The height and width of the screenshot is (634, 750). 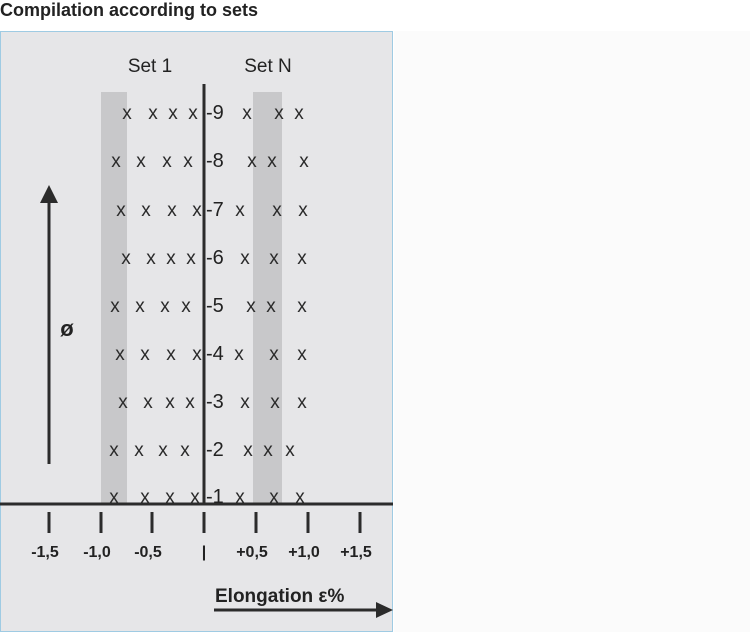 What do you see at coordinates (49, 194) in the screenshot?
I see `diameter-arrow-head` at bounding box center [49, 194].